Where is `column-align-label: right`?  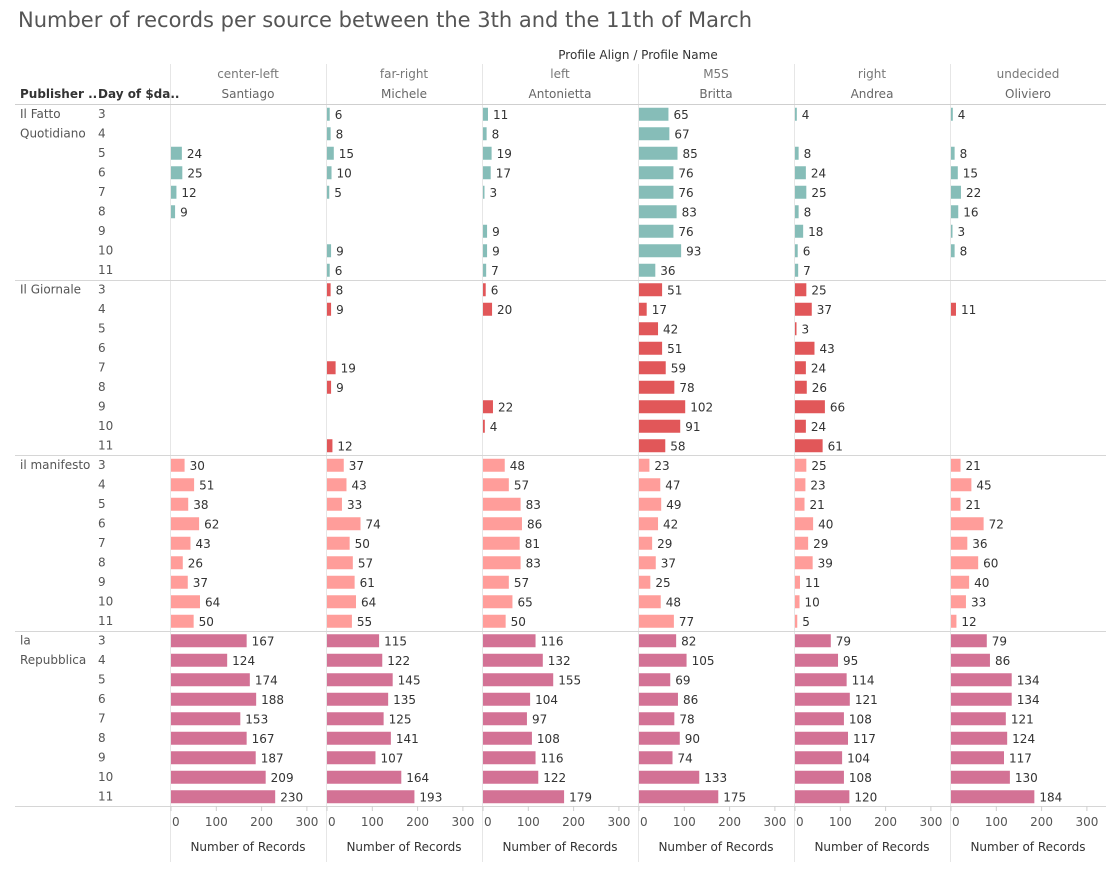 column-align-label: right is located at coordinates (872, 74).